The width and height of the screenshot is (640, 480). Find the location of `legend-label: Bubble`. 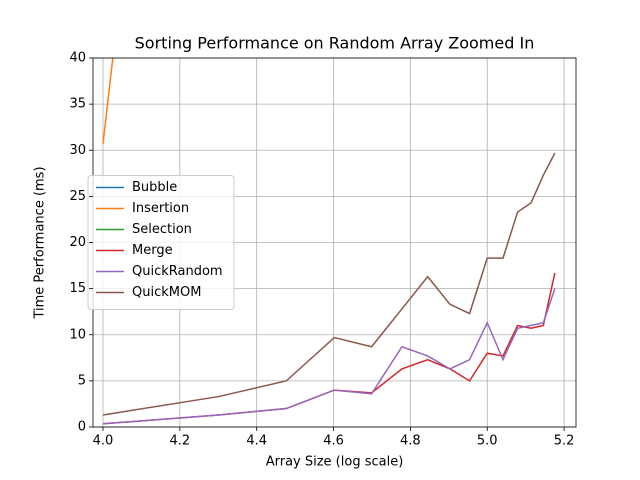

legend-label: Bubble is located at coordinates (154, 187).